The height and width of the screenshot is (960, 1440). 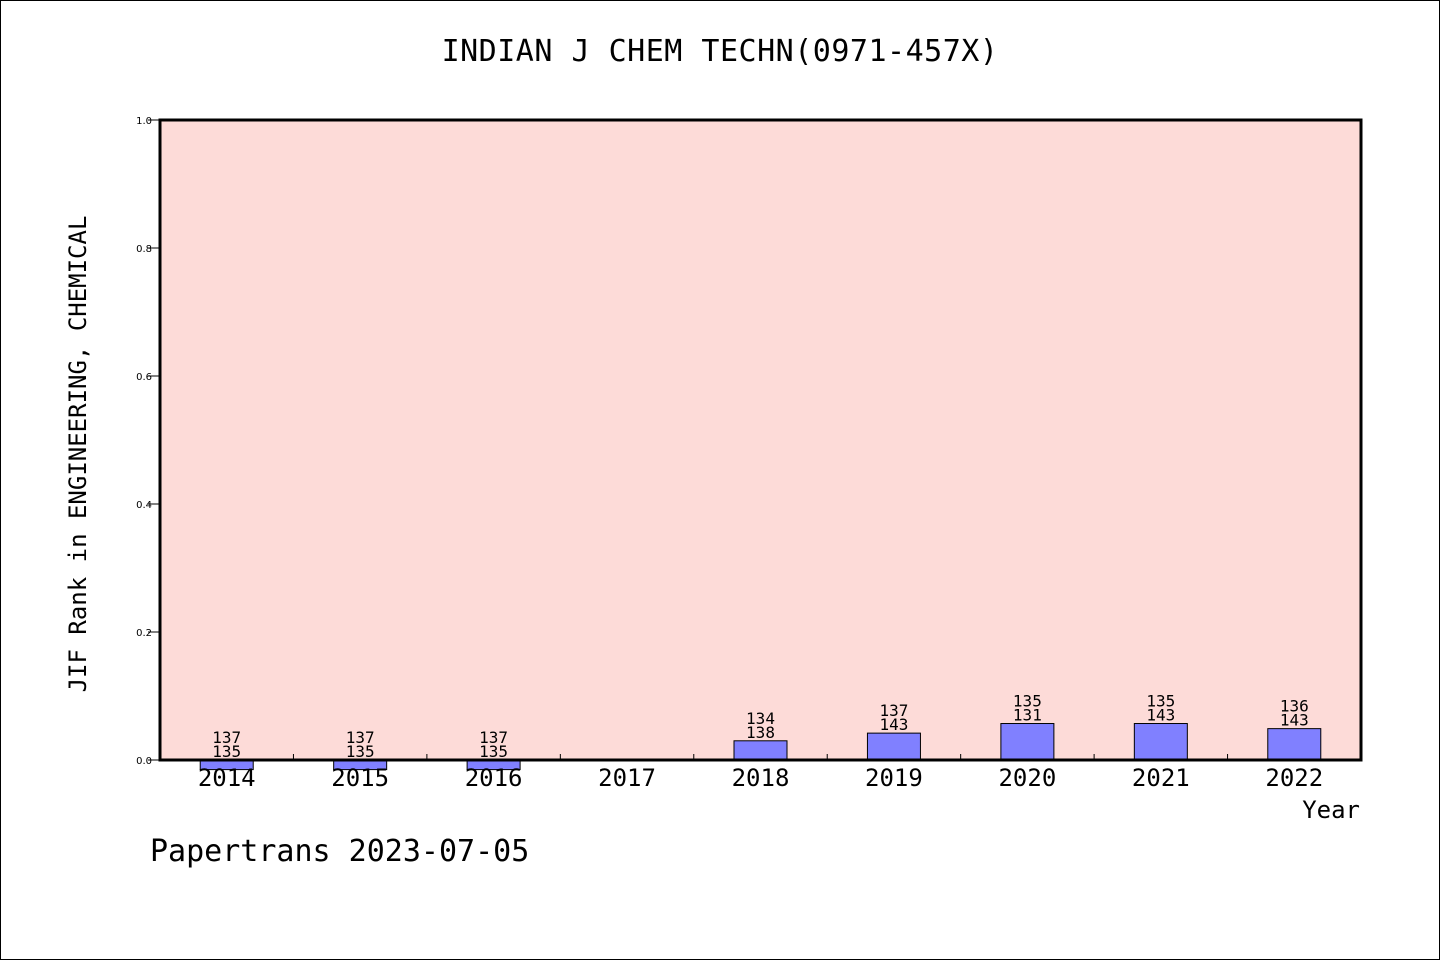 What do you see at coordinates (494, 778) in the screenshot?
I see `x-tick-label: 2016` at bounding box center [494, 778].